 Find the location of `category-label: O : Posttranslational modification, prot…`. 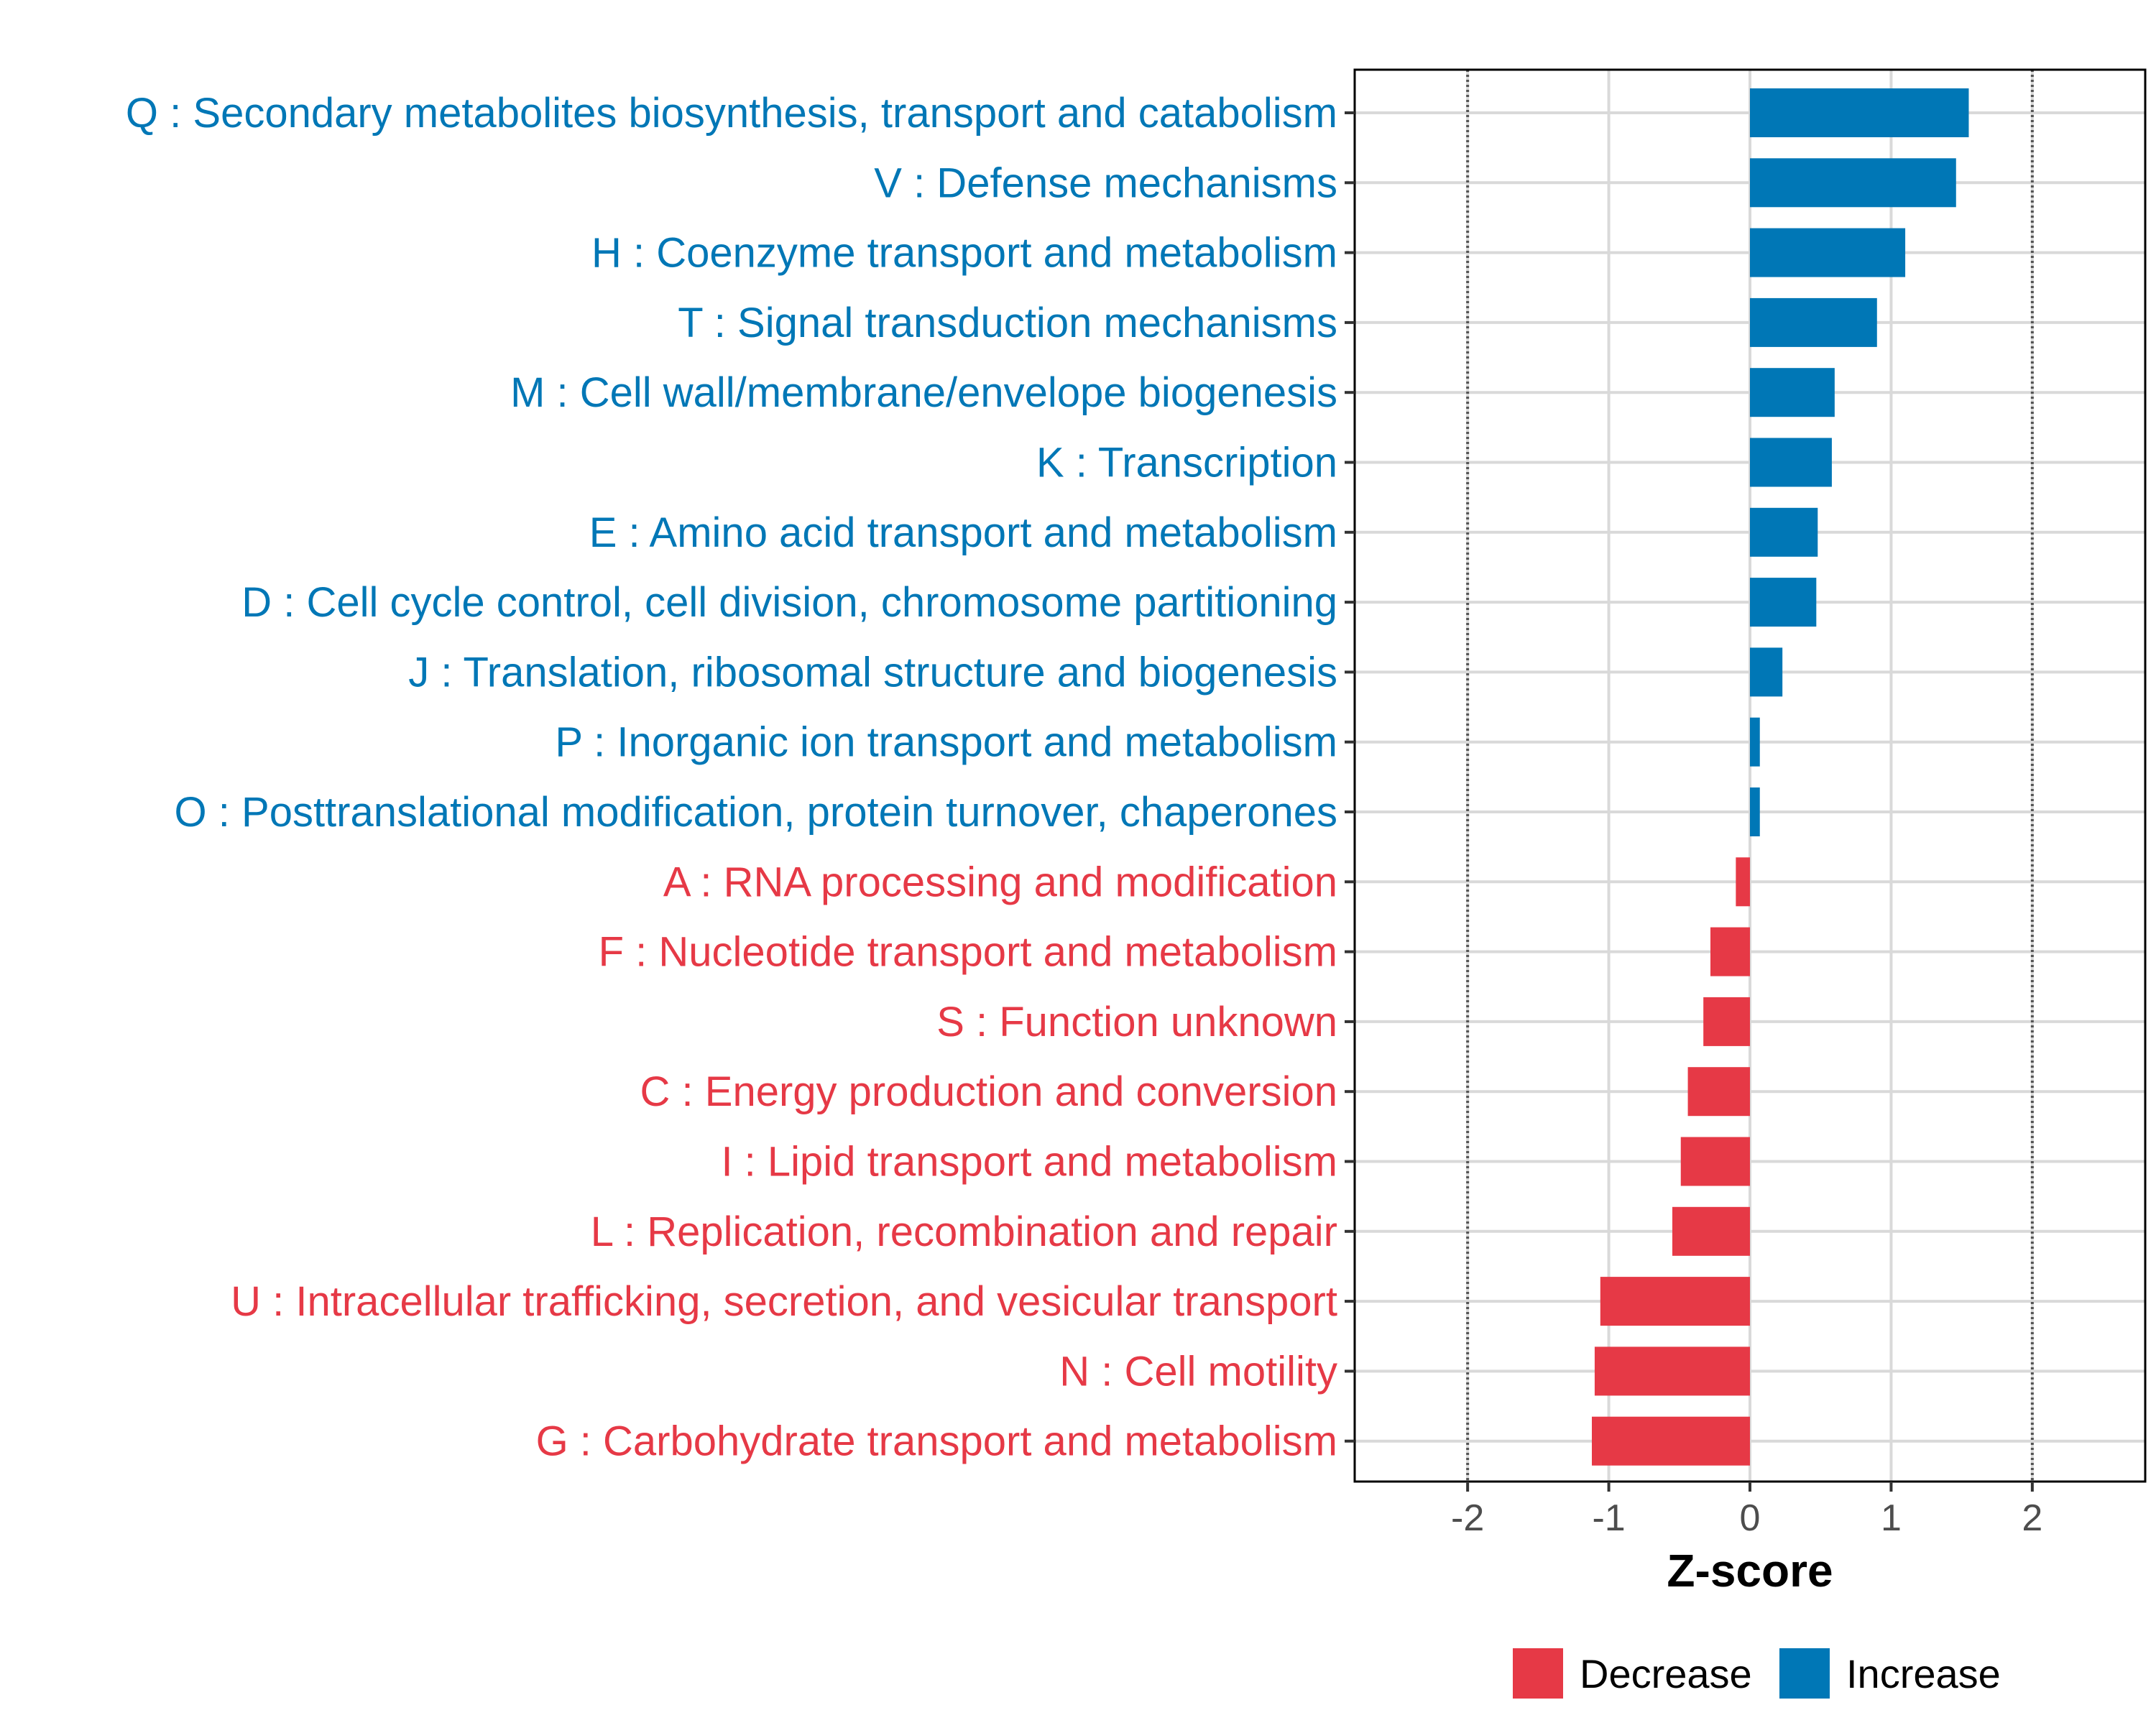

category-label: O : Posttranslational modification, prot… is located at coordinates (756, 812).